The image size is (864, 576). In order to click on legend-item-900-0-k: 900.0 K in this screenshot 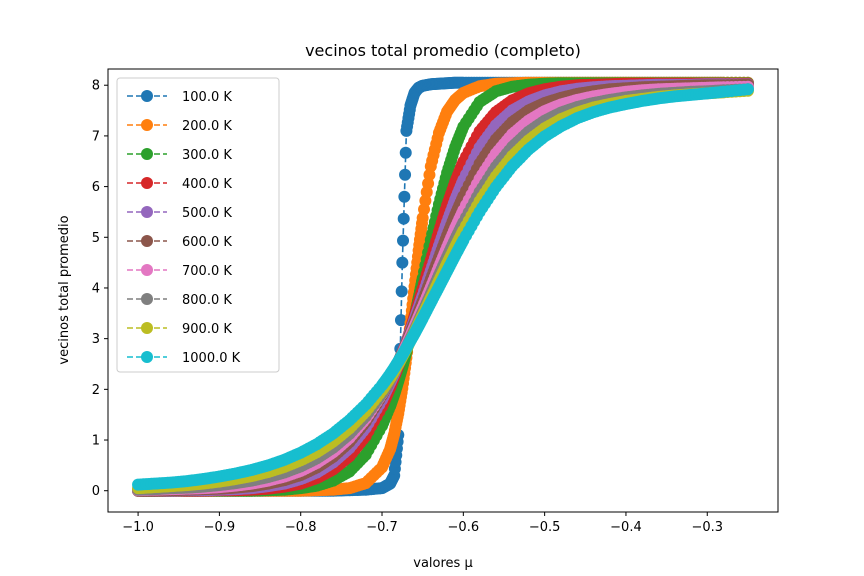, I will do `click(179, 329)`.